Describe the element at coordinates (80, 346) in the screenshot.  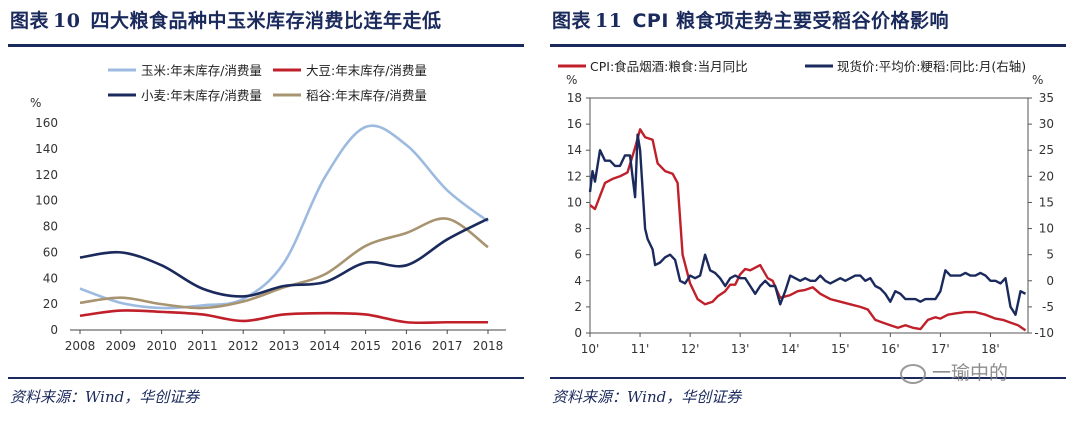
I see `left-x-tick-label: 2008` at that location.